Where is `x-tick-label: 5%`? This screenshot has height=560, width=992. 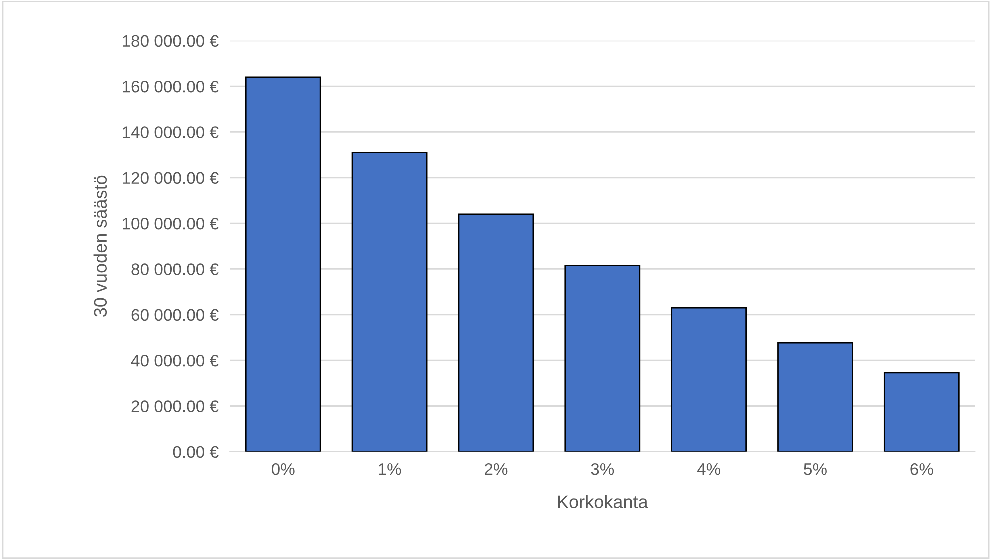 x-tick-label: 5% is located at coordinates (815, 470).